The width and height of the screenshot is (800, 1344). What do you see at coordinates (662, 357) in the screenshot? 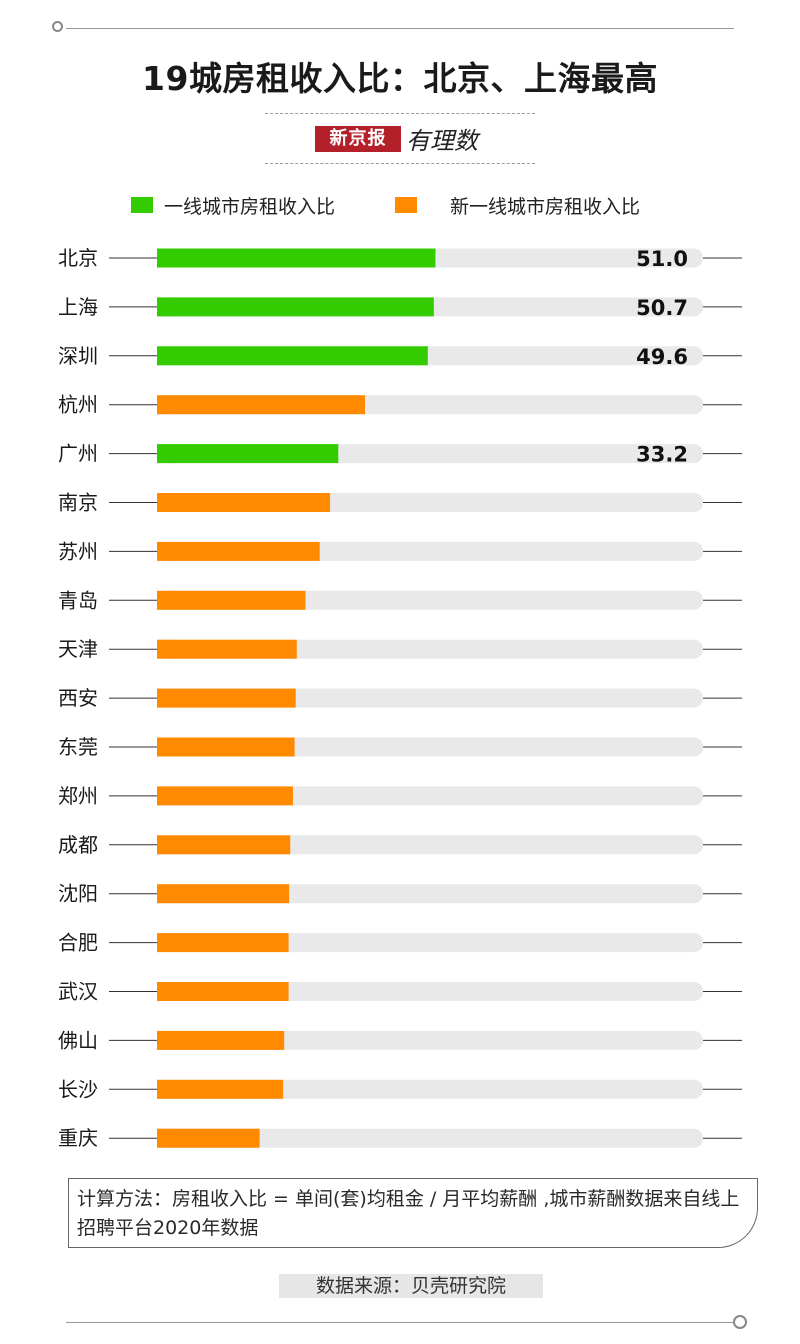
I see `value-label: 49.6` at bounding box center [662, 357].